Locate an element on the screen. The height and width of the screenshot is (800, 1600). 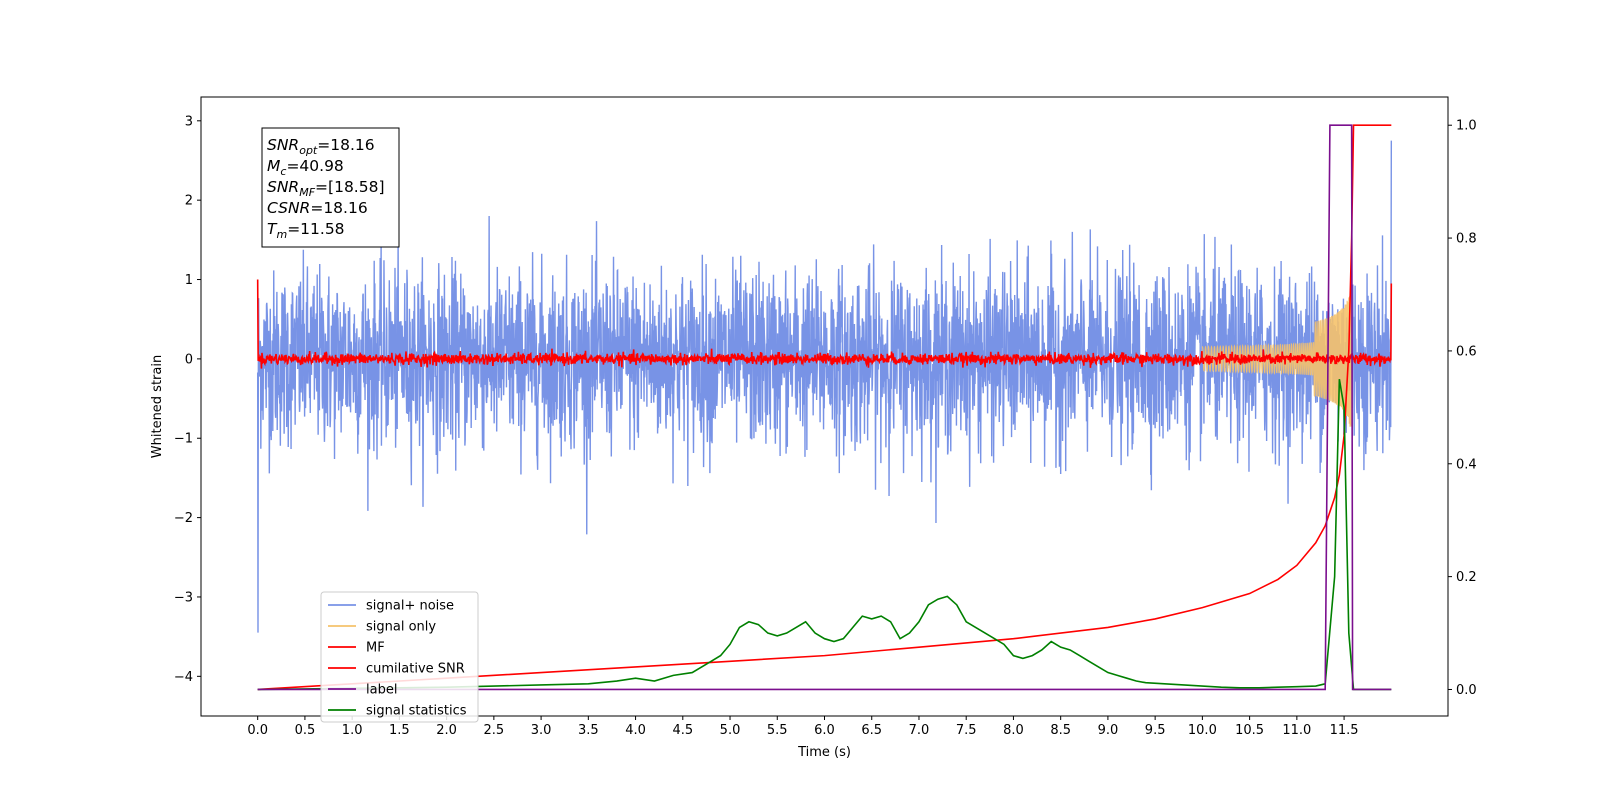
y-right-tick-label: 1.0 is located at coordinates (1466, 126).